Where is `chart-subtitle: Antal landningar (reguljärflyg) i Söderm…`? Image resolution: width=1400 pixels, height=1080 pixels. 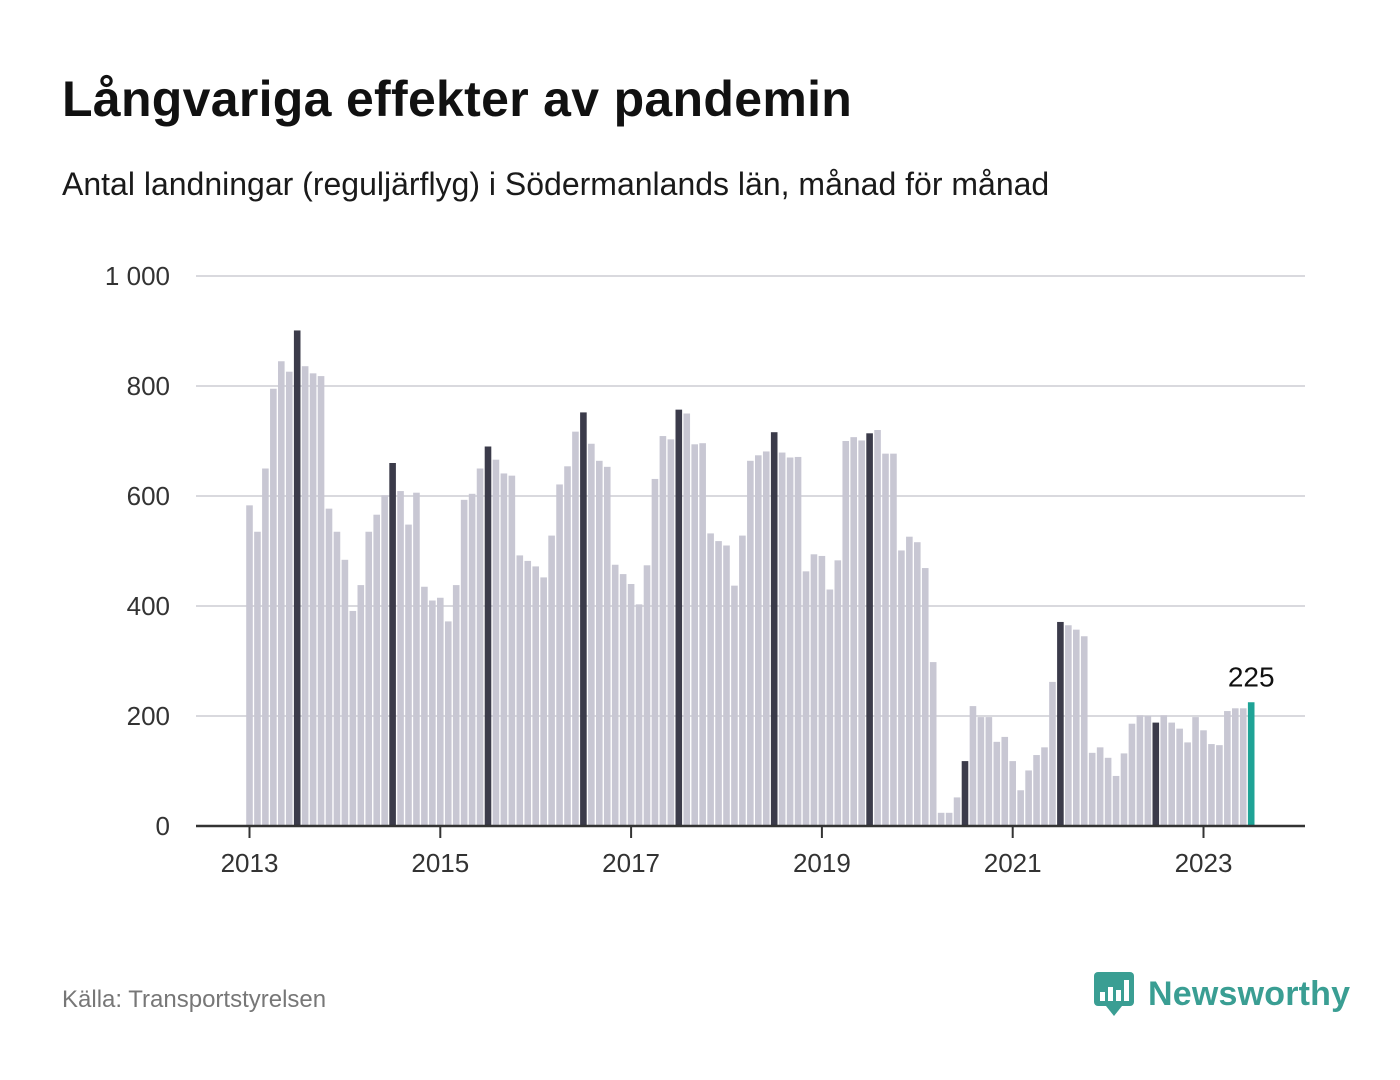
chart-subtitle: Antal landningar (reguljärflyg) i Söderm… is located at coordinates (556, 184).